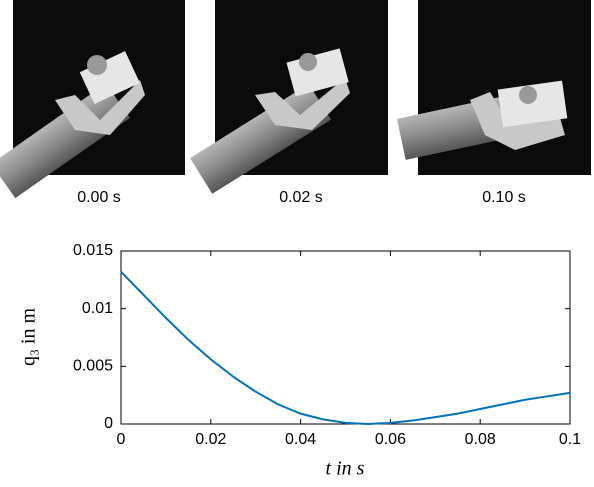 This screenshot has height=487, width=594. I want to click on x-tick-label: 0.08, so click(480, 439).